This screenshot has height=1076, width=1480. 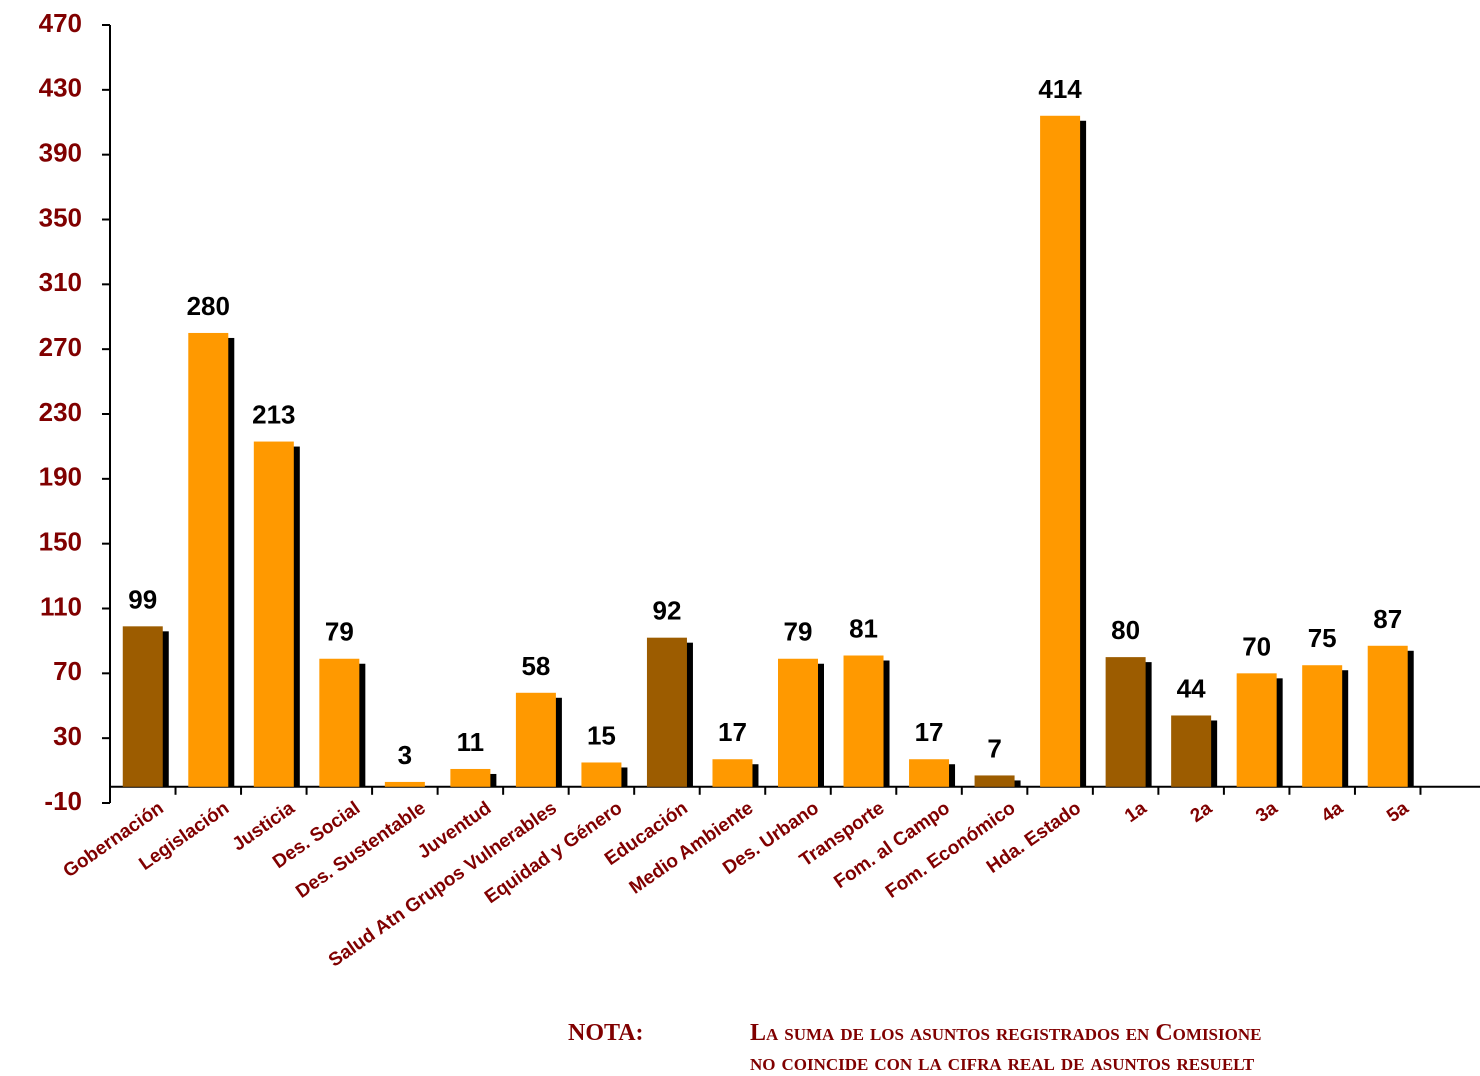 I want to click on value-label: 414, so click(x=1060, y=89).